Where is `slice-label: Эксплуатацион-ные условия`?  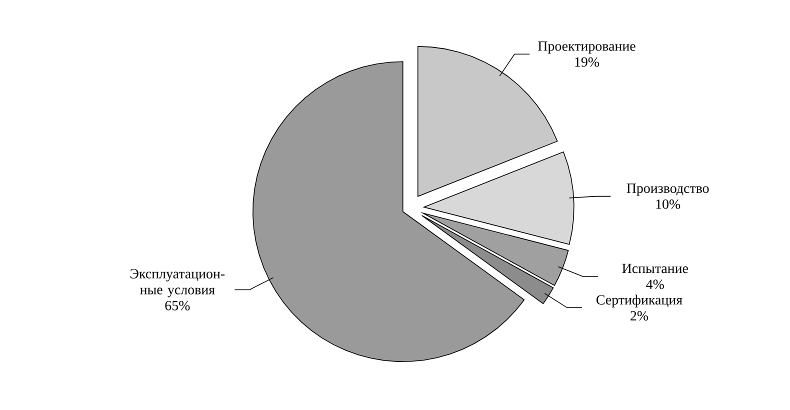
slice-label: Эксплуатацион-ные условия is located at coordinates (177, 283).